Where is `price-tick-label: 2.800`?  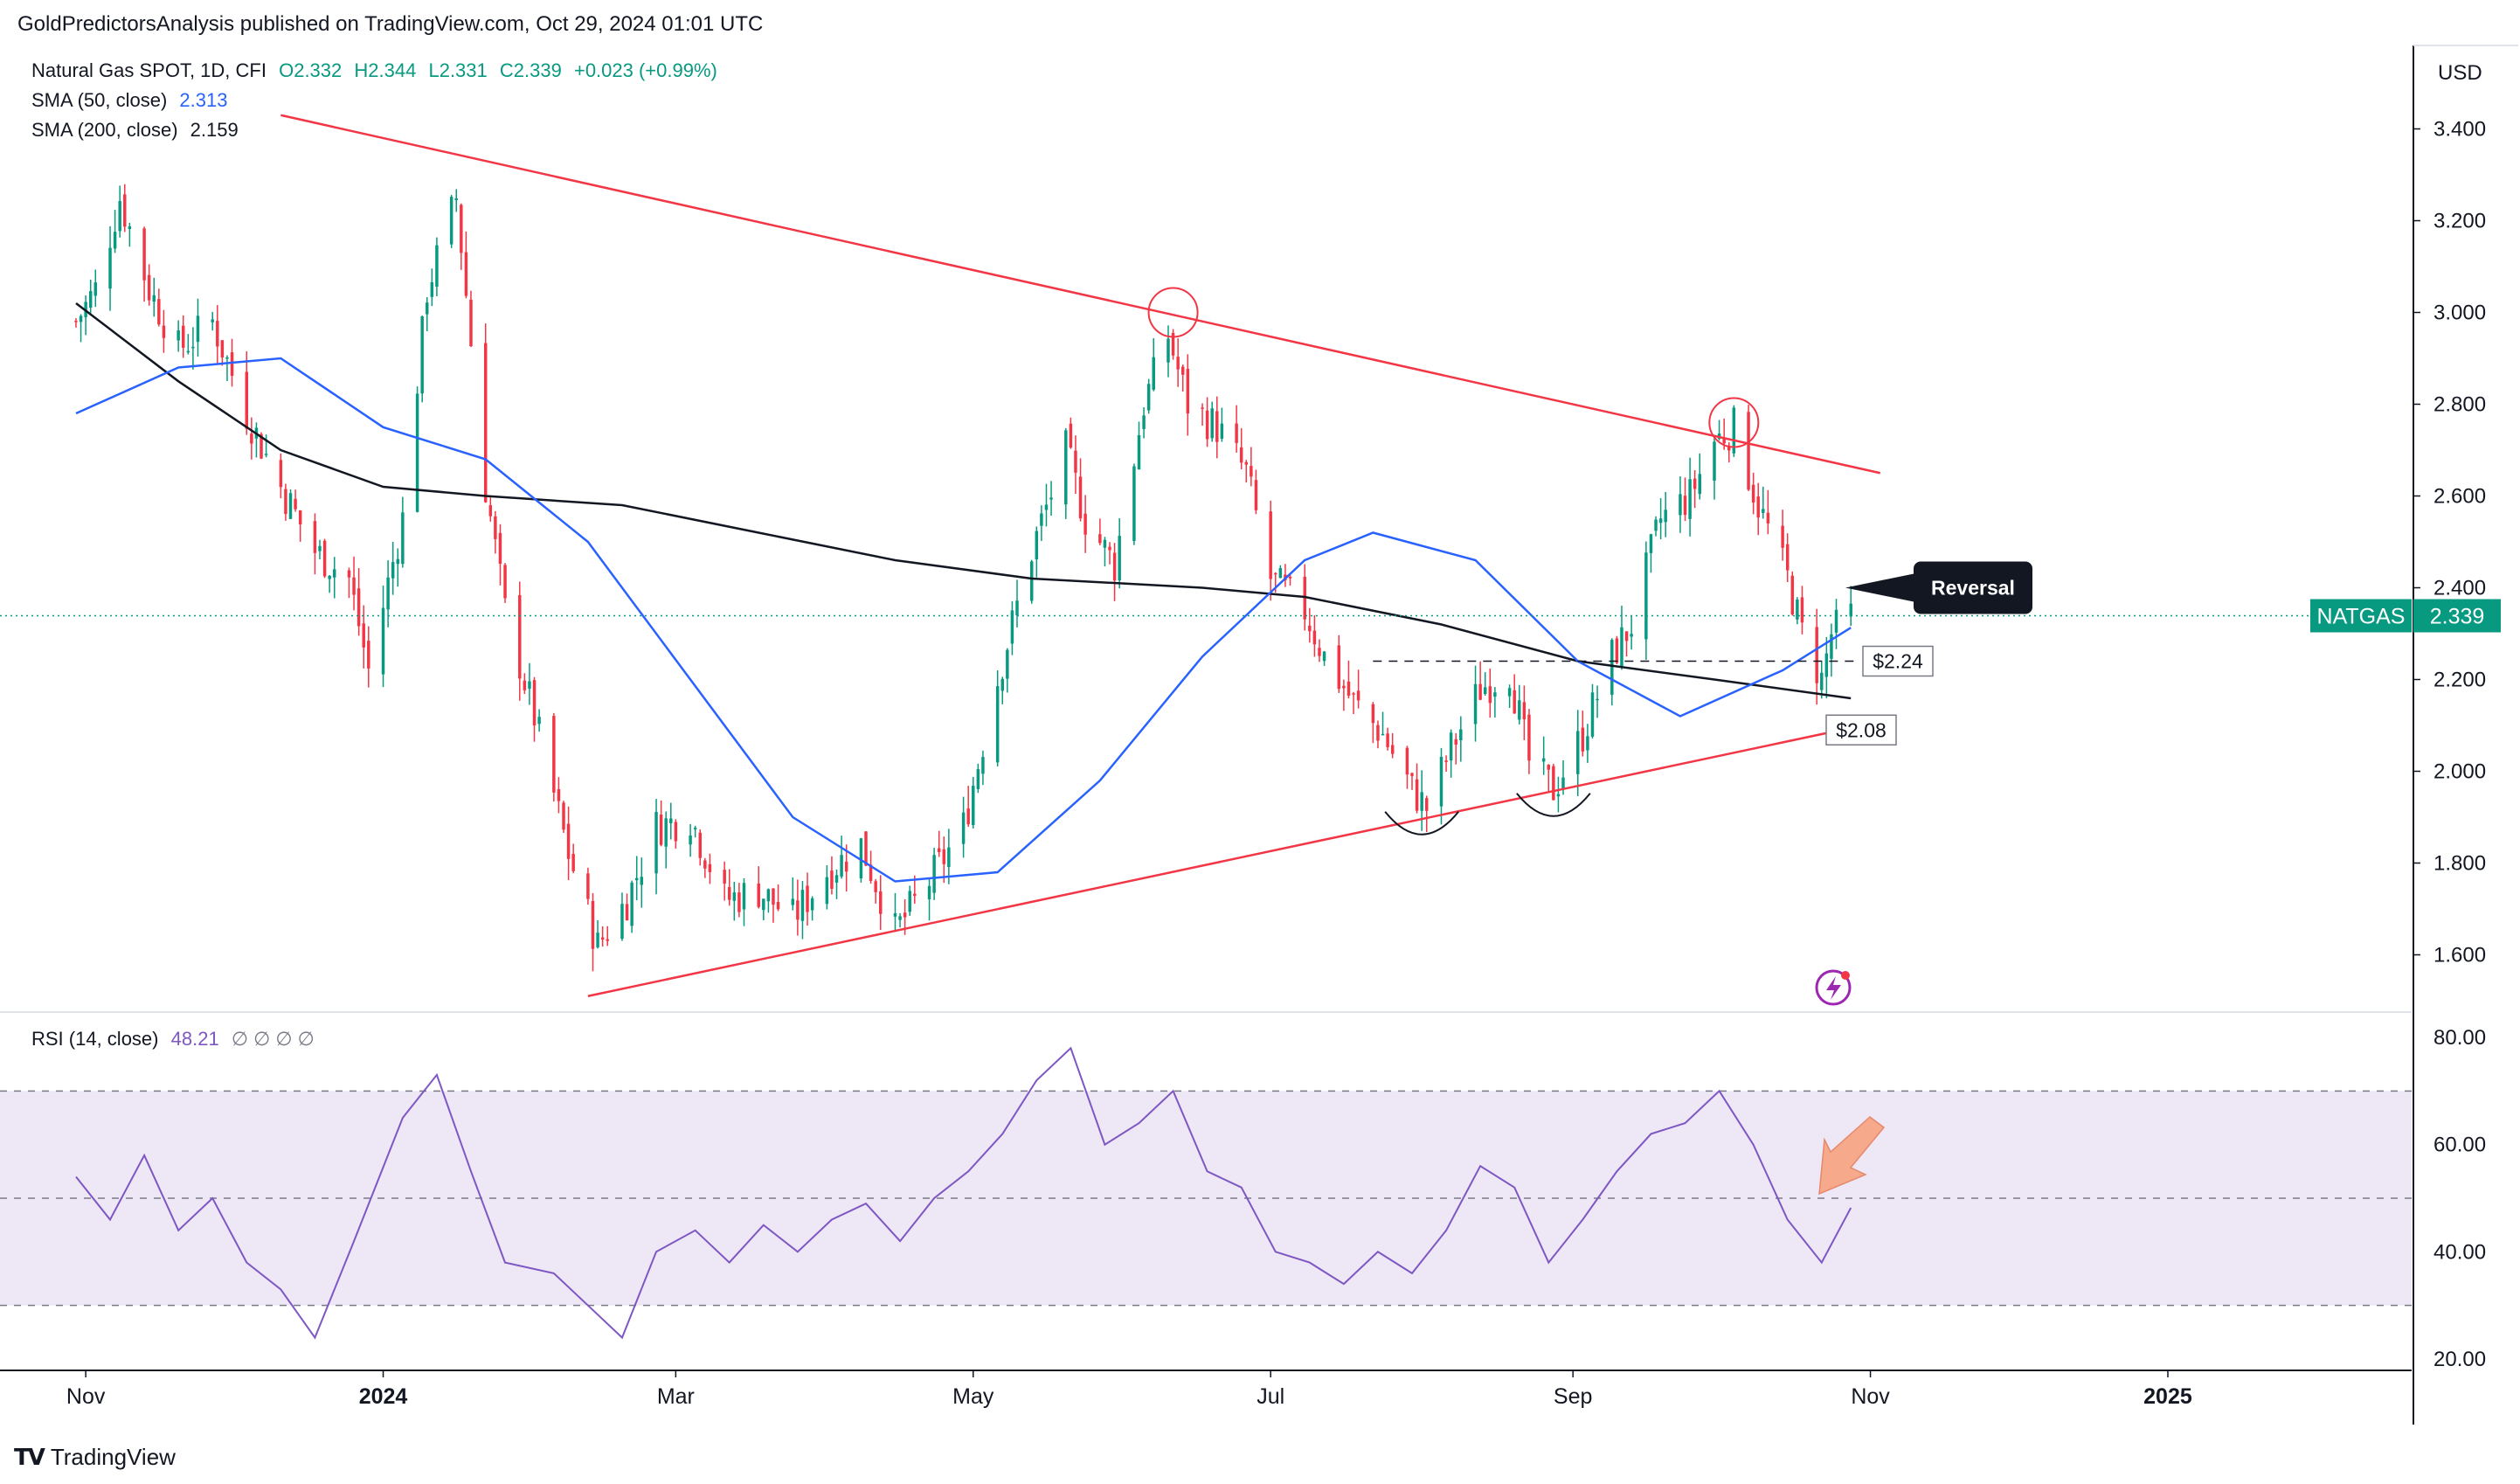
price-tick-label: 2.800 is located at coordinates (2459, 405).